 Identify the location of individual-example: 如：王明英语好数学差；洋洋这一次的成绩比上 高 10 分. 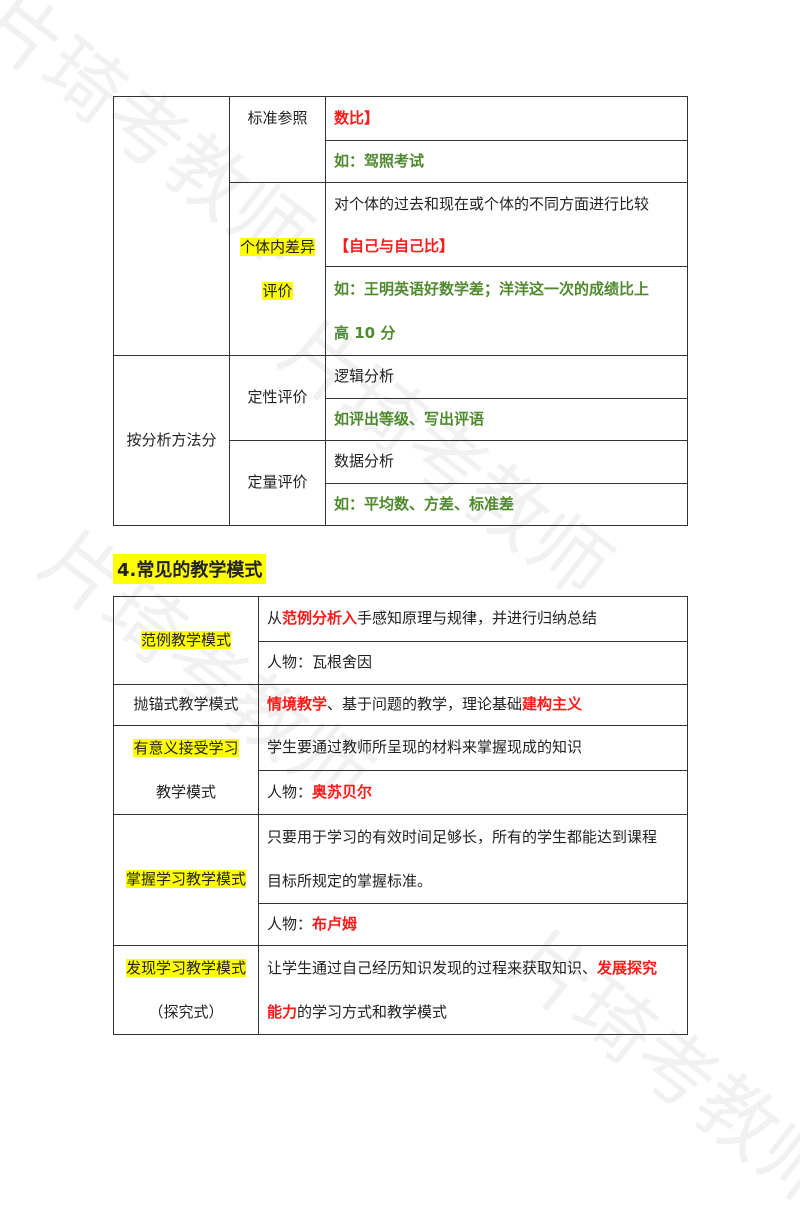
(506, 311).